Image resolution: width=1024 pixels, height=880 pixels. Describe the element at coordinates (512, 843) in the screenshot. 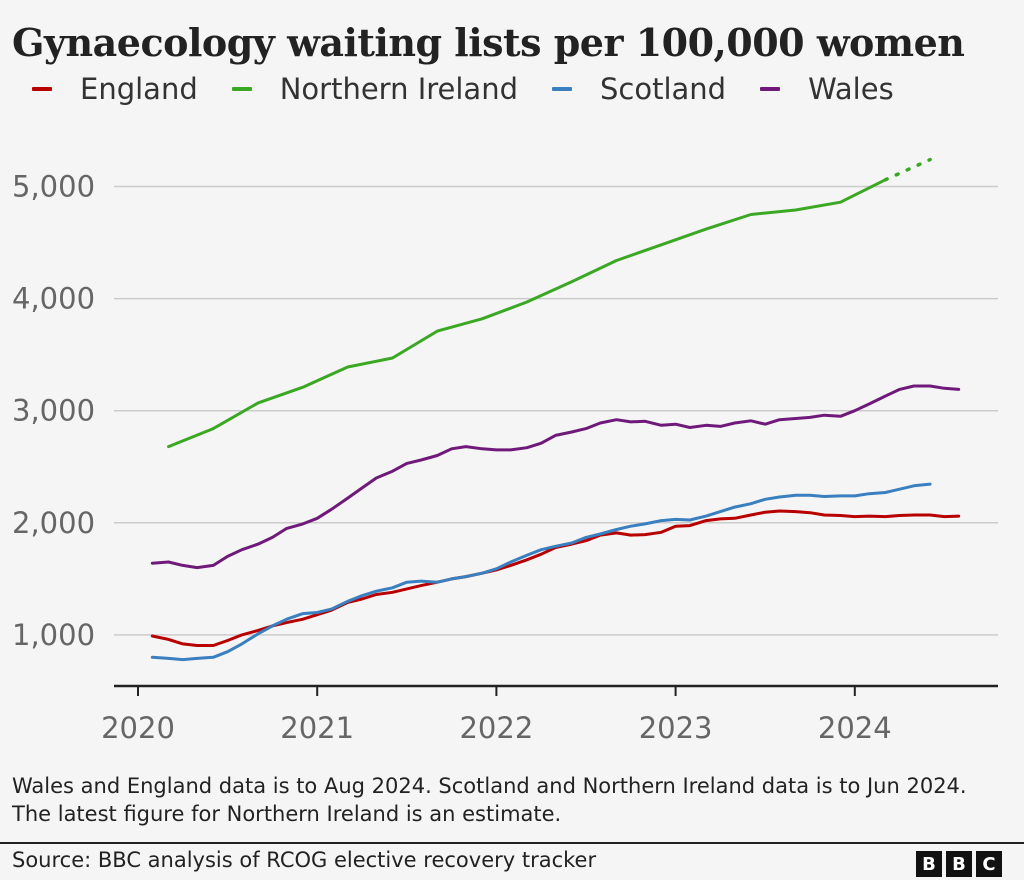

I see `source-divider` at that location.